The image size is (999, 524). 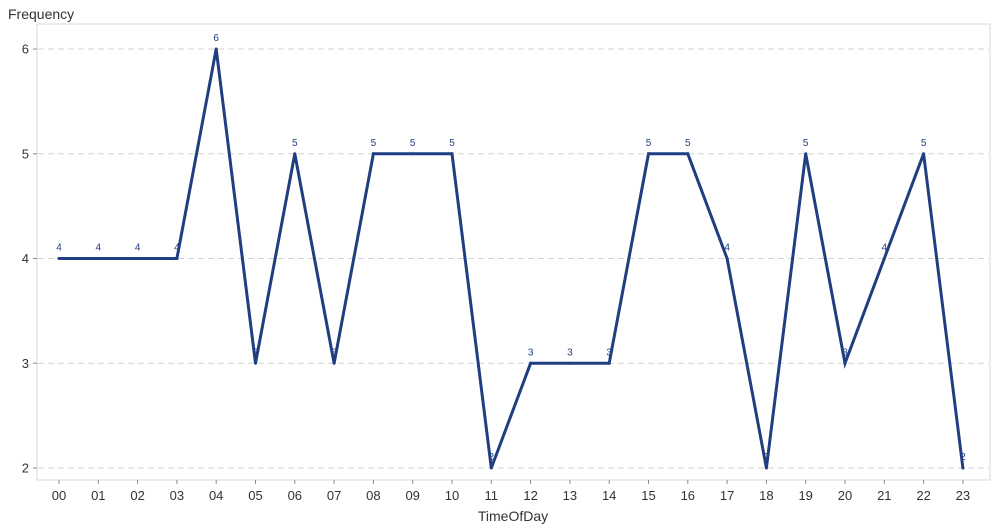 What do you see at coordinates (570, 495) in the screenshot?
I see `x-tick-label: 13` at bounding box center [570, 495].